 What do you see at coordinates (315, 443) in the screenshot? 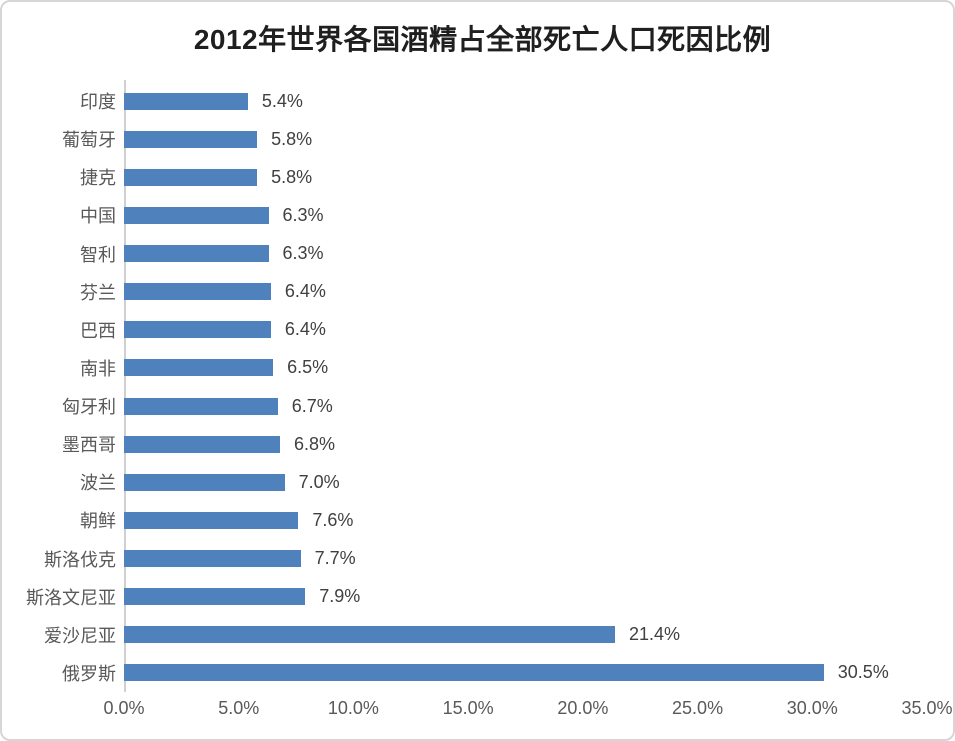
I see `data-label: 6.8%` at bounding box center [315, 443].